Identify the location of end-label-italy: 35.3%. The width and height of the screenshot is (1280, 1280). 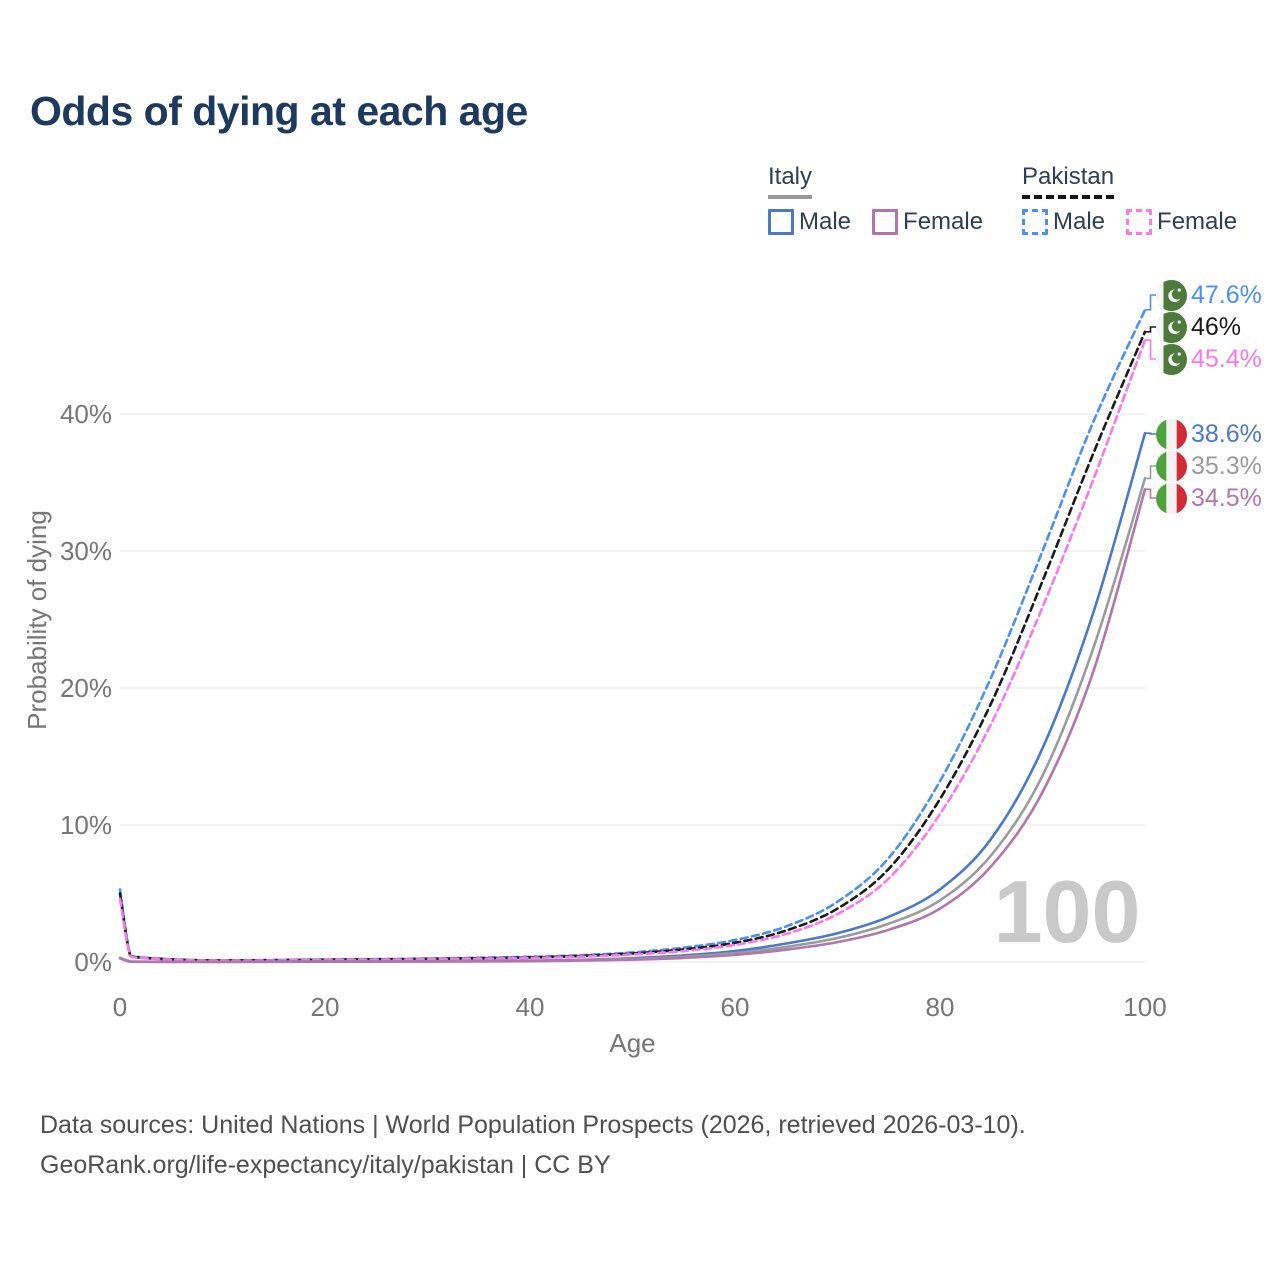
(1209, 466).